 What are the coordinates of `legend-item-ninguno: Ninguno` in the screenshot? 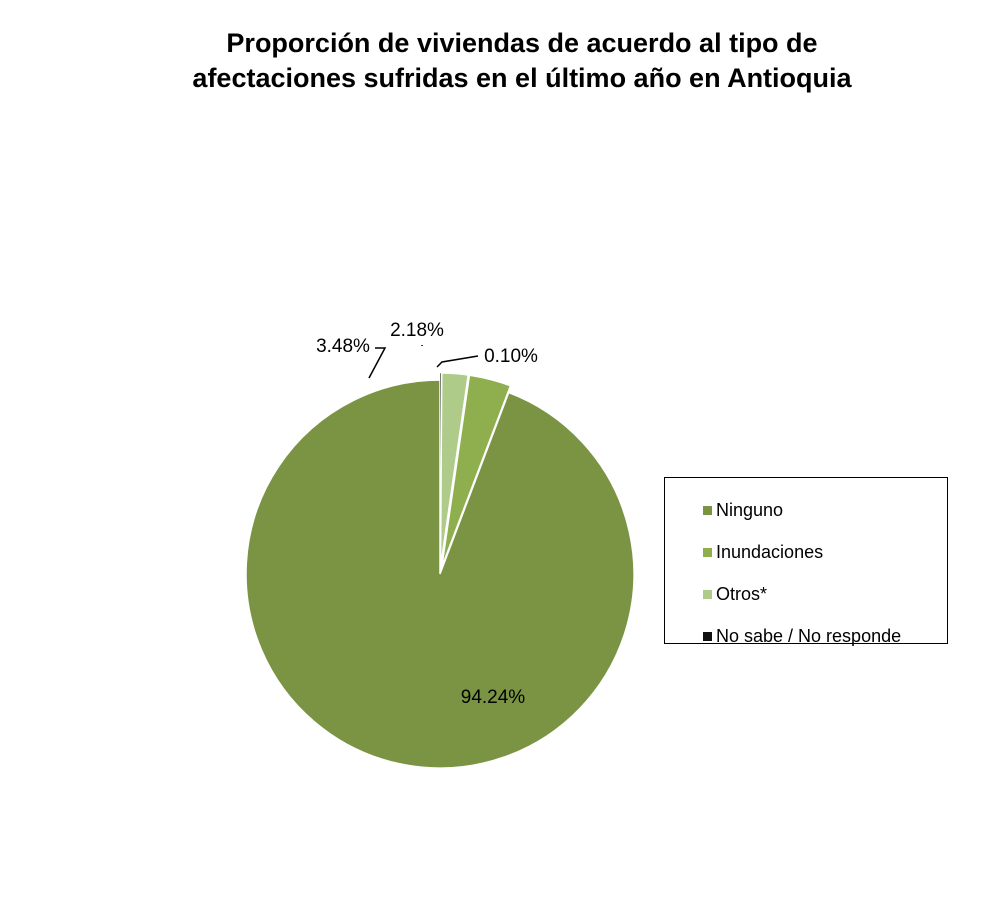 It's located at (806, 510).